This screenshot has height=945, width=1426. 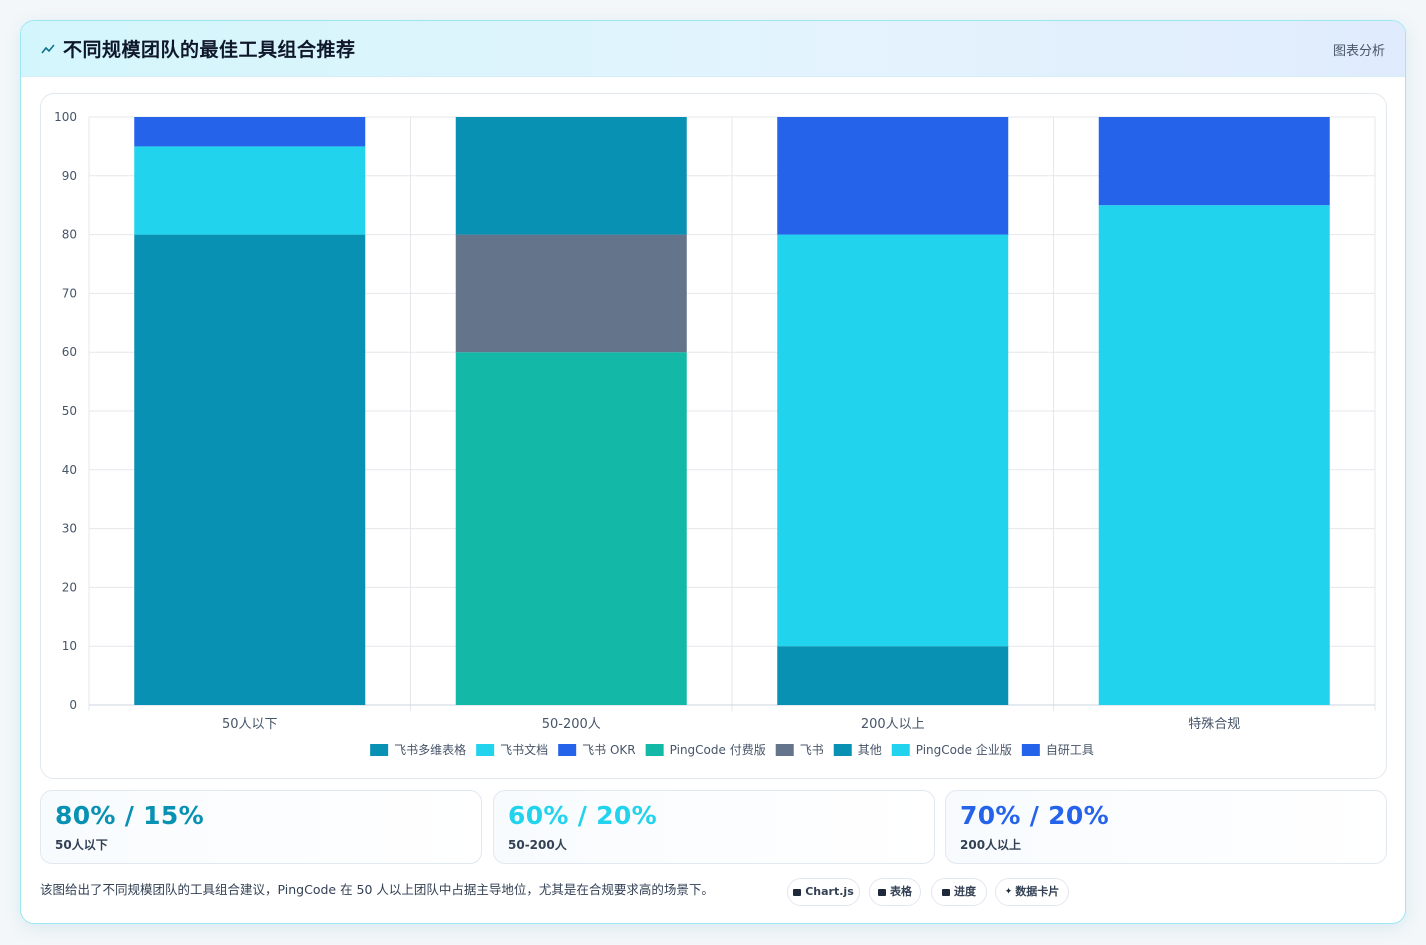 I want to click on stat-value: 70% / 20%, so click(x=1034, y=815).